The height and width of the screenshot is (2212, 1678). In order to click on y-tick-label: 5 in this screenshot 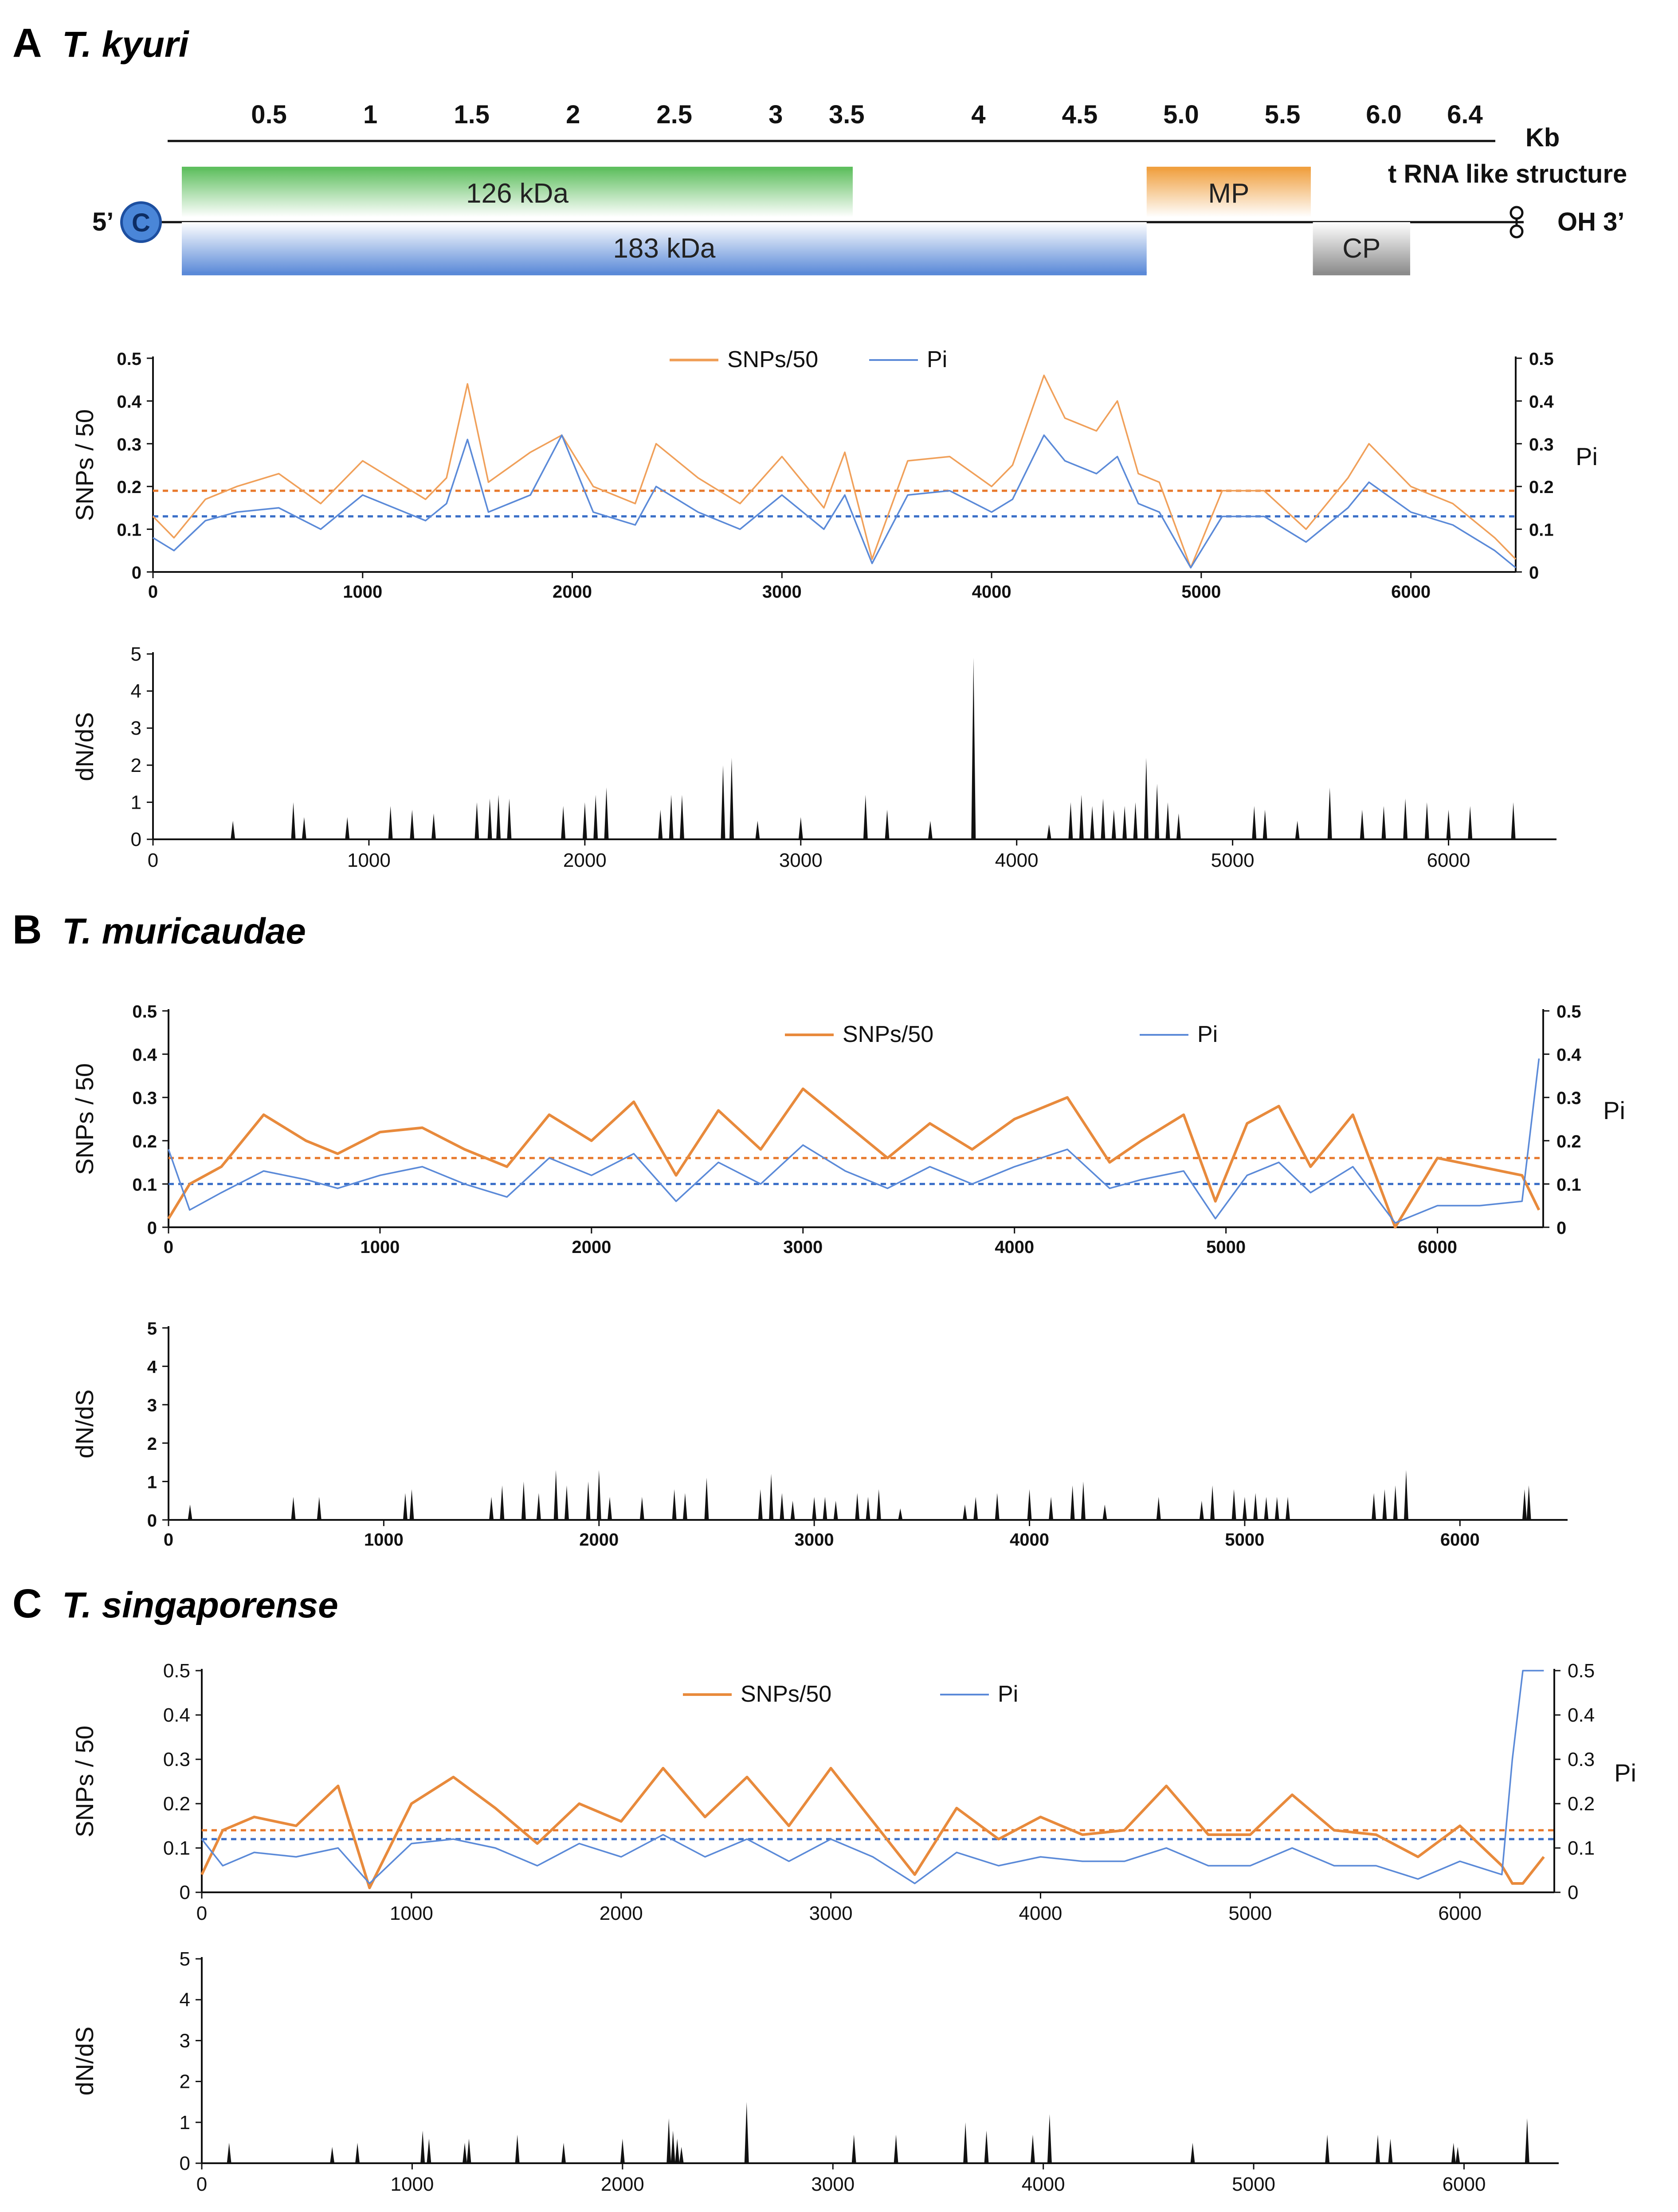, I will do `click(185, 1959)`.